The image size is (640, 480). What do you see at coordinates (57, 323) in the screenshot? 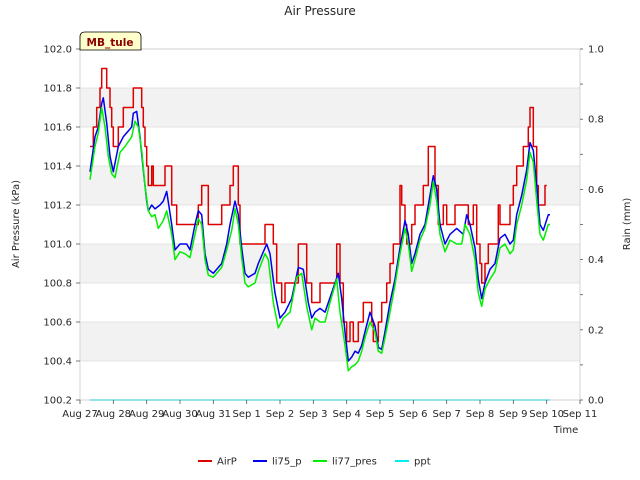
I see `y-tick-label: 100.6` at bounding box center [57, 323].